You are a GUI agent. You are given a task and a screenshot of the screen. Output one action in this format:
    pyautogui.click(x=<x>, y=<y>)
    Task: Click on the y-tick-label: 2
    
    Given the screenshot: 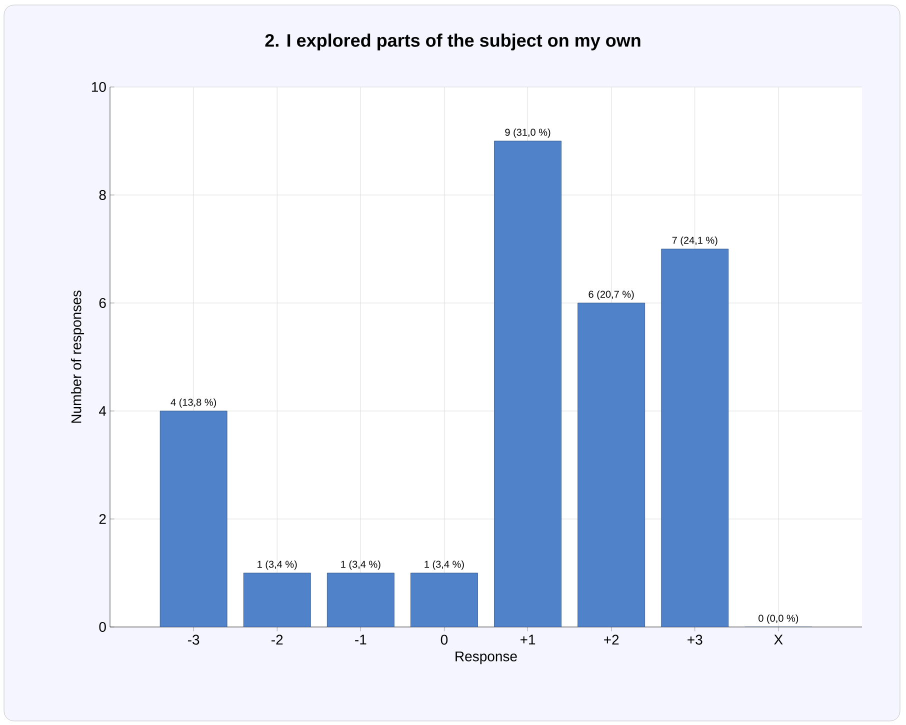 What is the action you would take?
    pyautogui.click(x=102, y=519)
    